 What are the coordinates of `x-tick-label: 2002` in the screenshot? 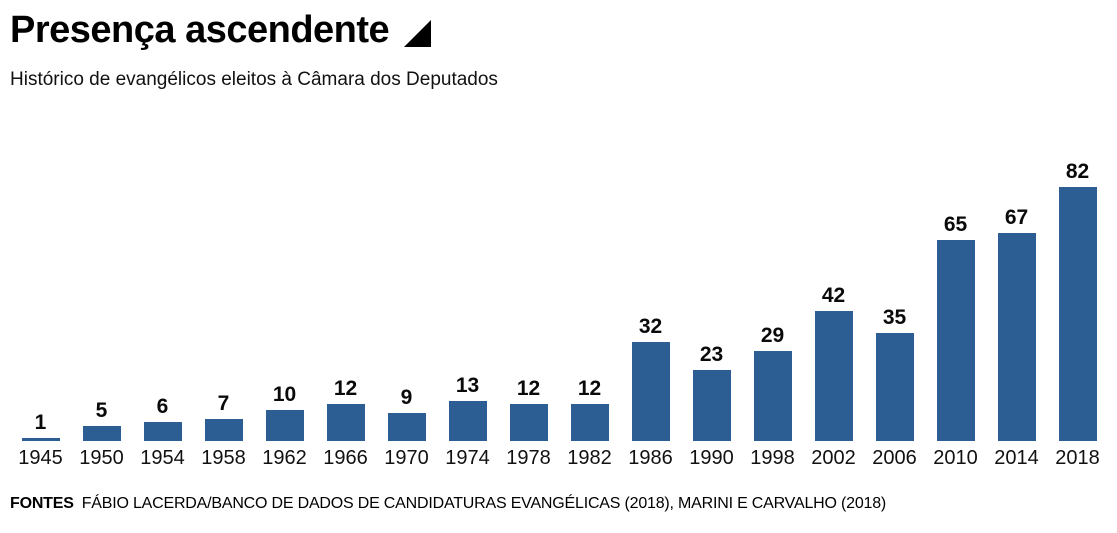 It's located at (833, 457).